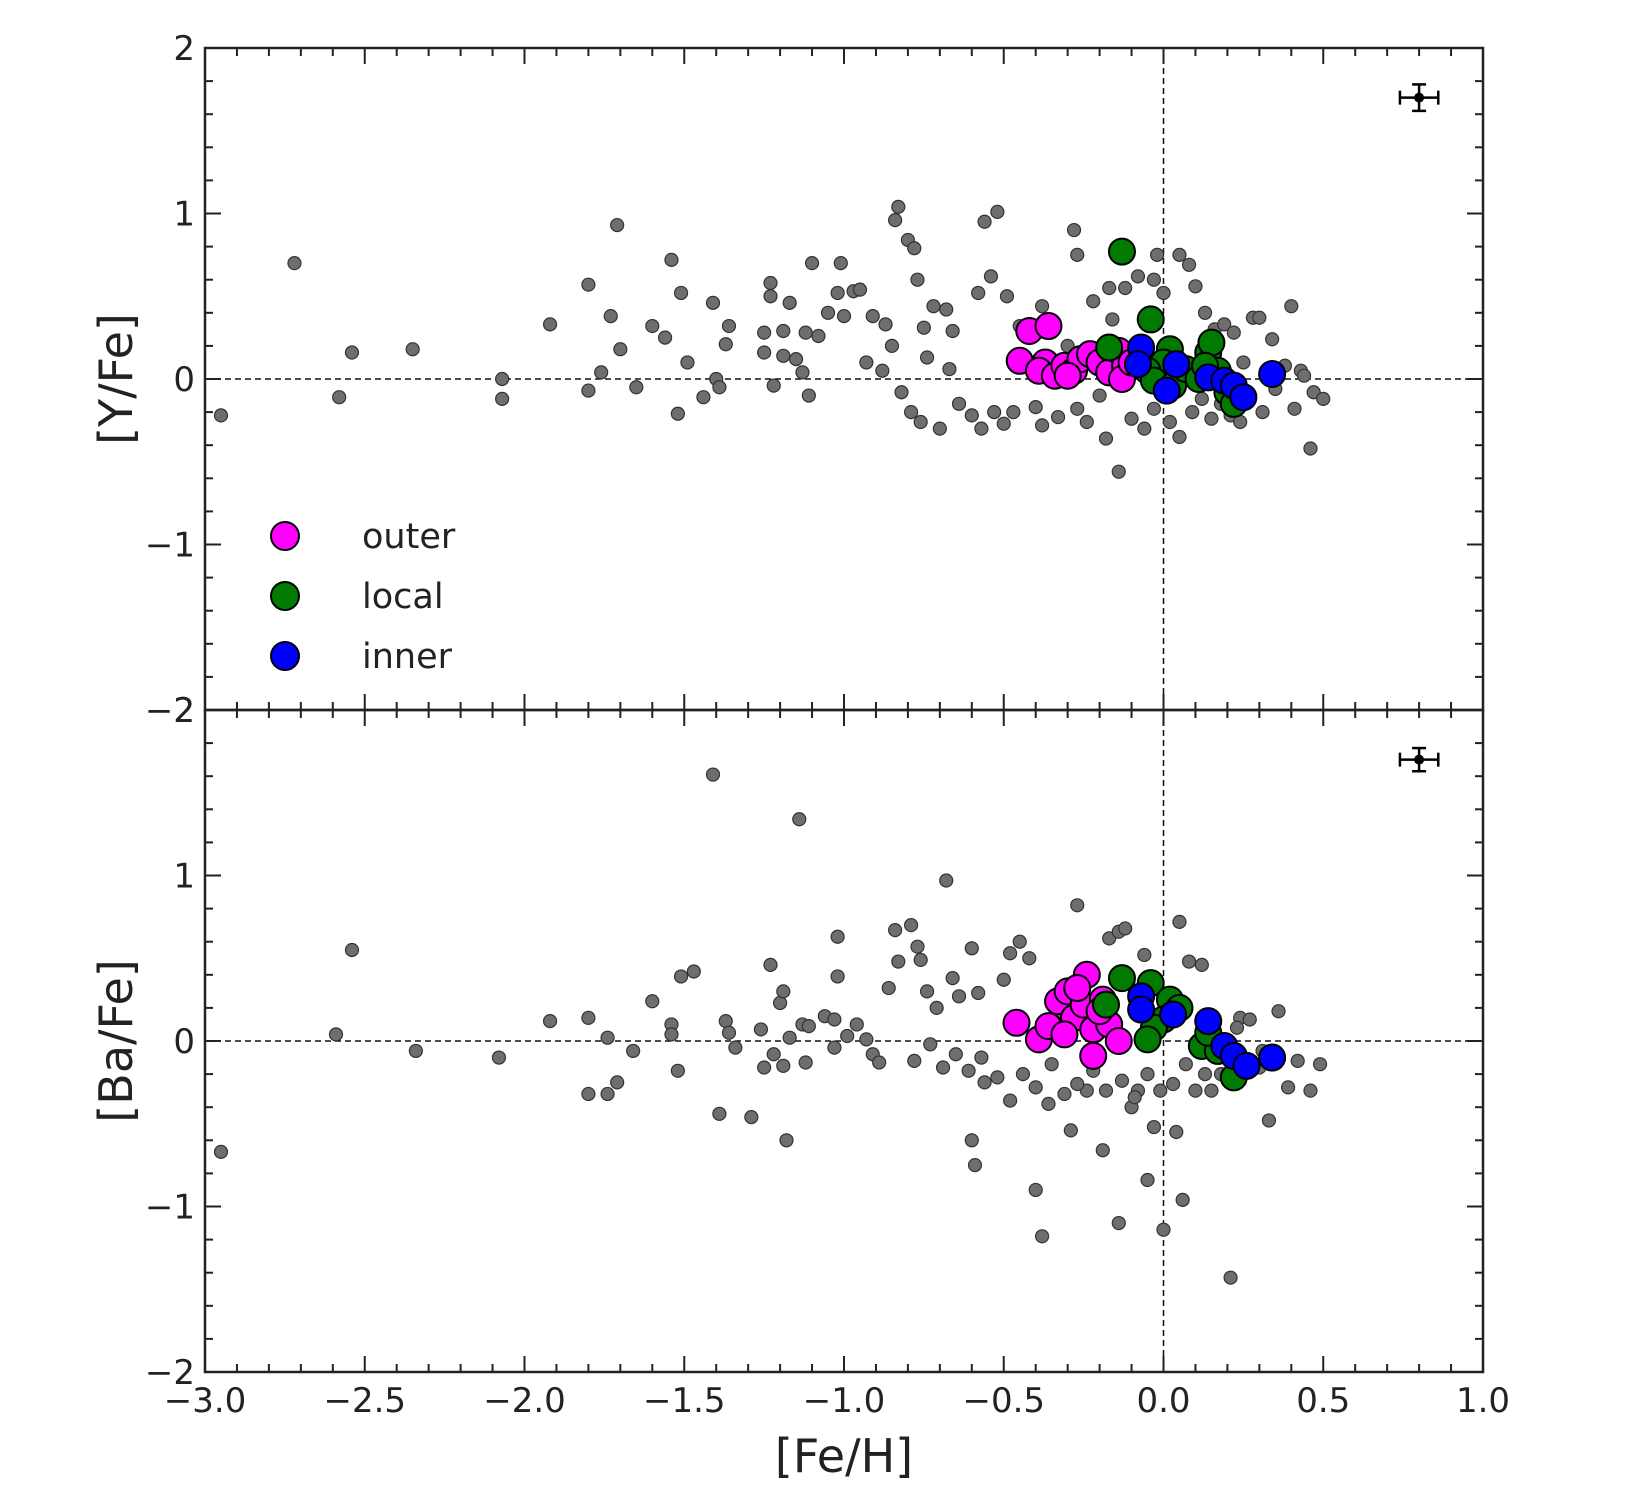 The image size is (1642, 1506). What do you see at coordinates (184, 215) in the screenshot?
I see `y-tick-label: 1` at bounding box center [184, 215].